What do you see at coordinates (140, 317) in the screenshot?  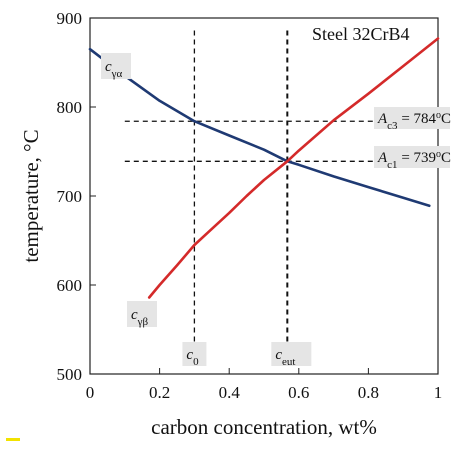 I see `curve-label-gamma-beta: cγβ` at bounding box center [140, 317].